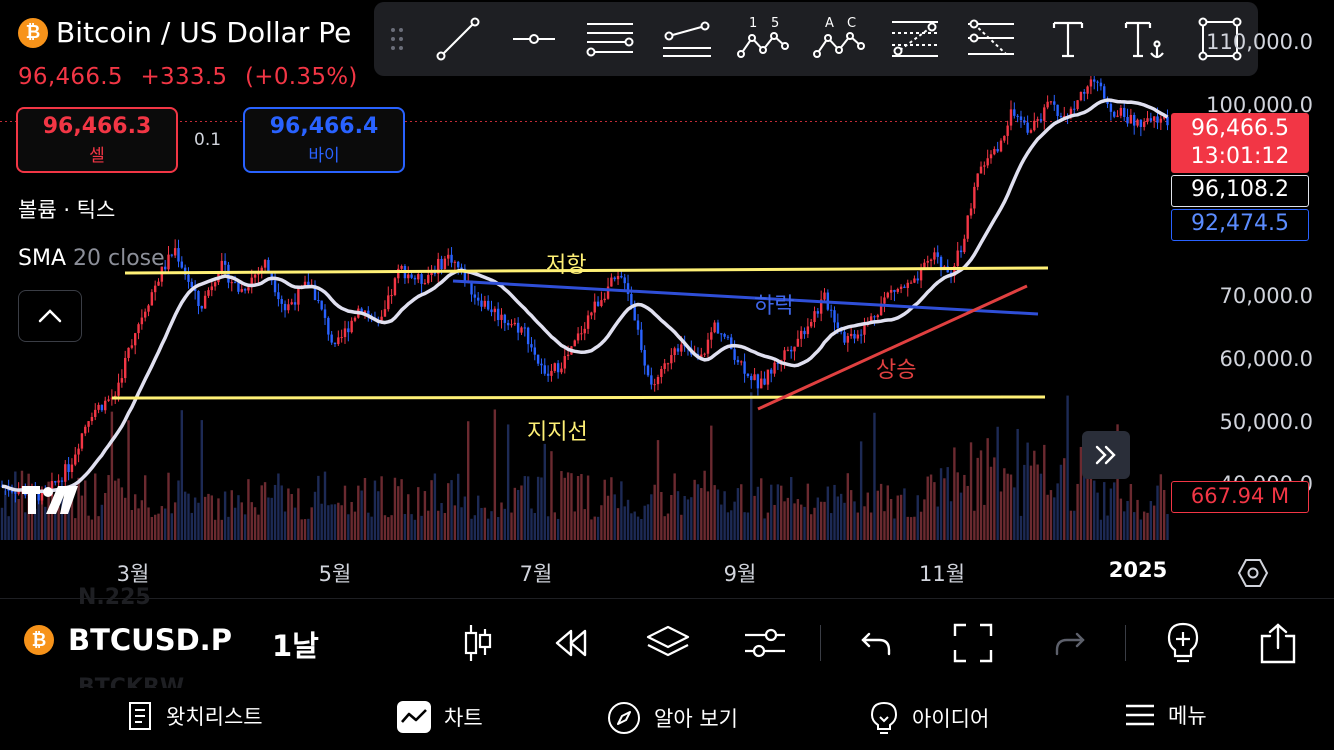 The image size is (1334, 750). What do you see at coordinates (557, 432) in the screenshot?
I see `support-annotation: 지지선` at bounding box center [557, 432].